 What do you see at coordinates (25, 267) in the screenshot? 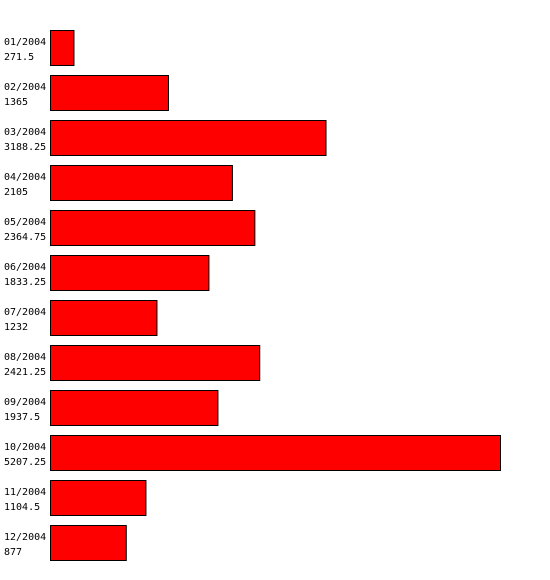
I see `category-label: 06/2004` at bounding box center [25, 267].